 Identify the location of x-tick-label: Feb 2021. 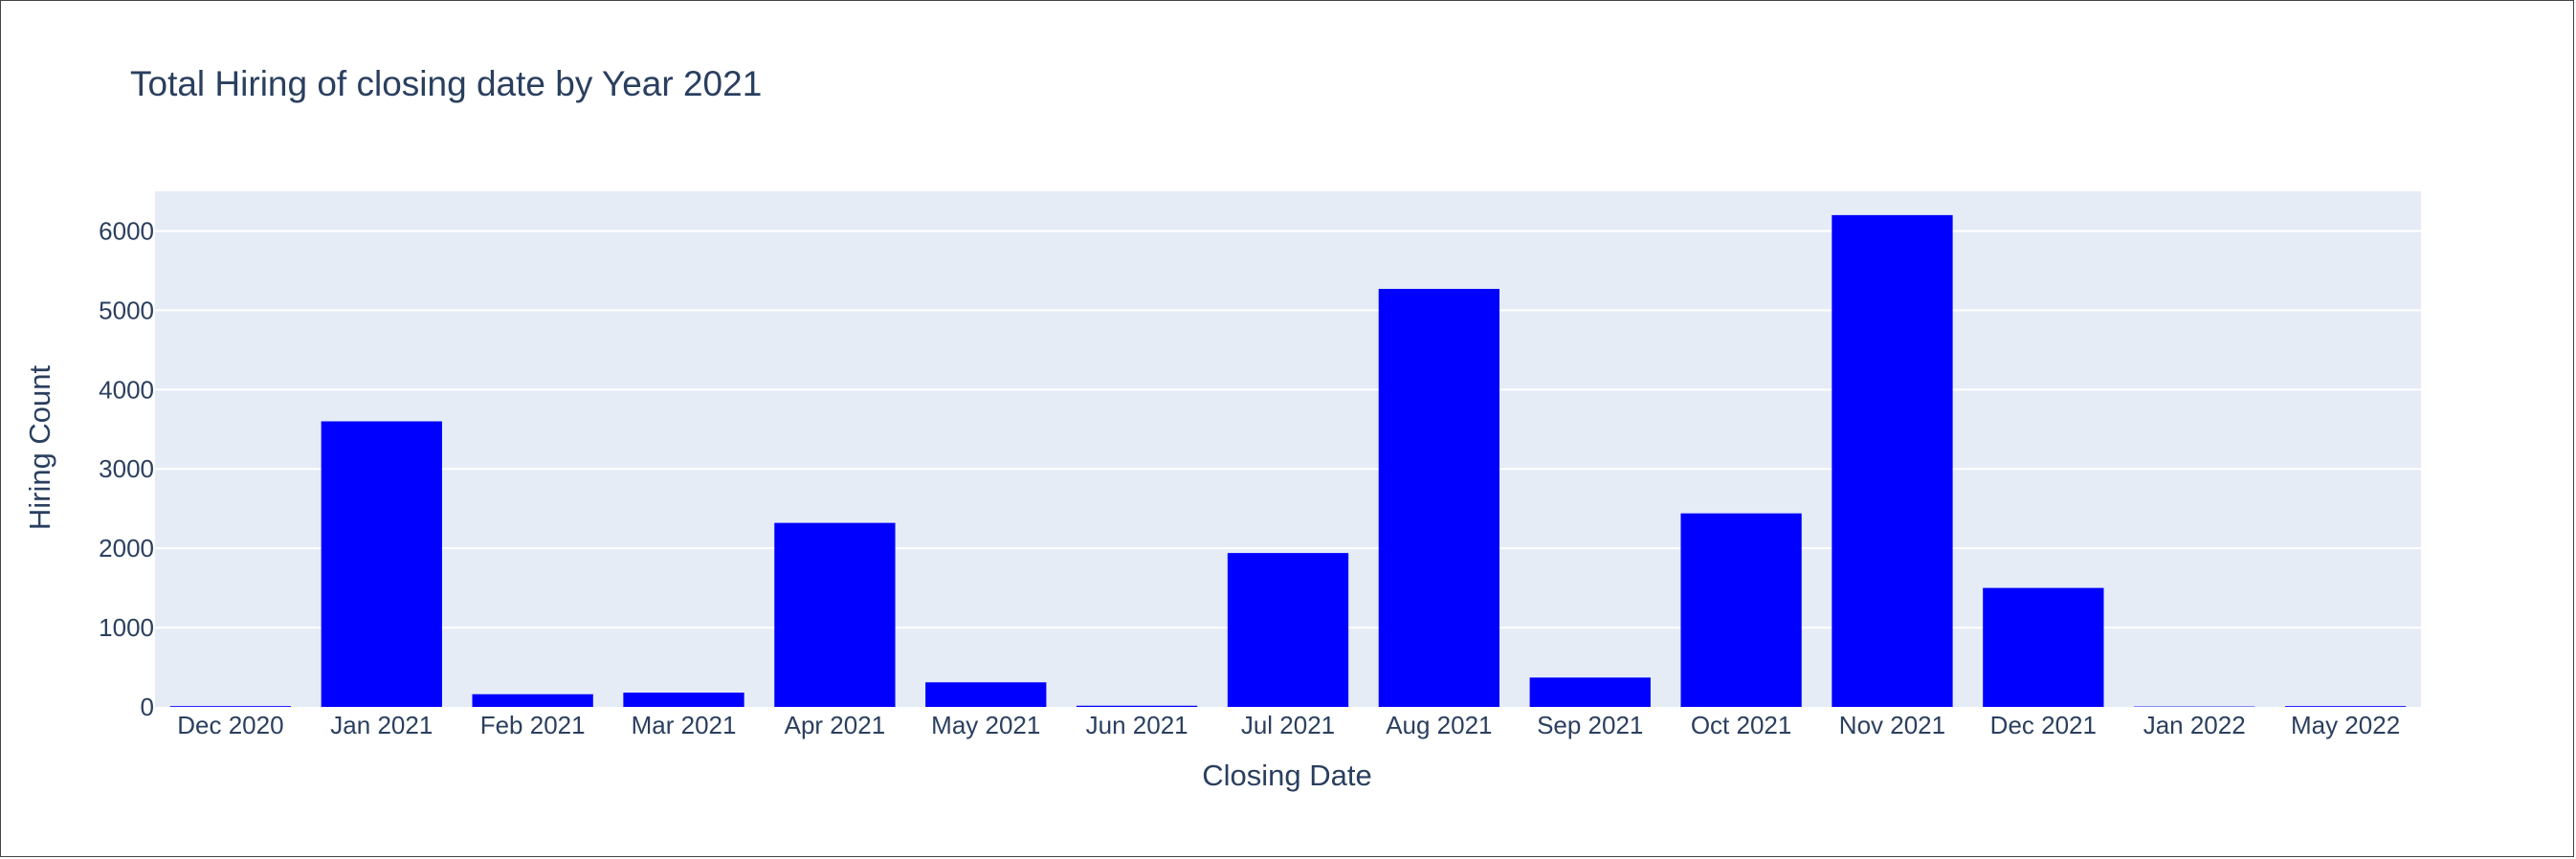
(533, 725).